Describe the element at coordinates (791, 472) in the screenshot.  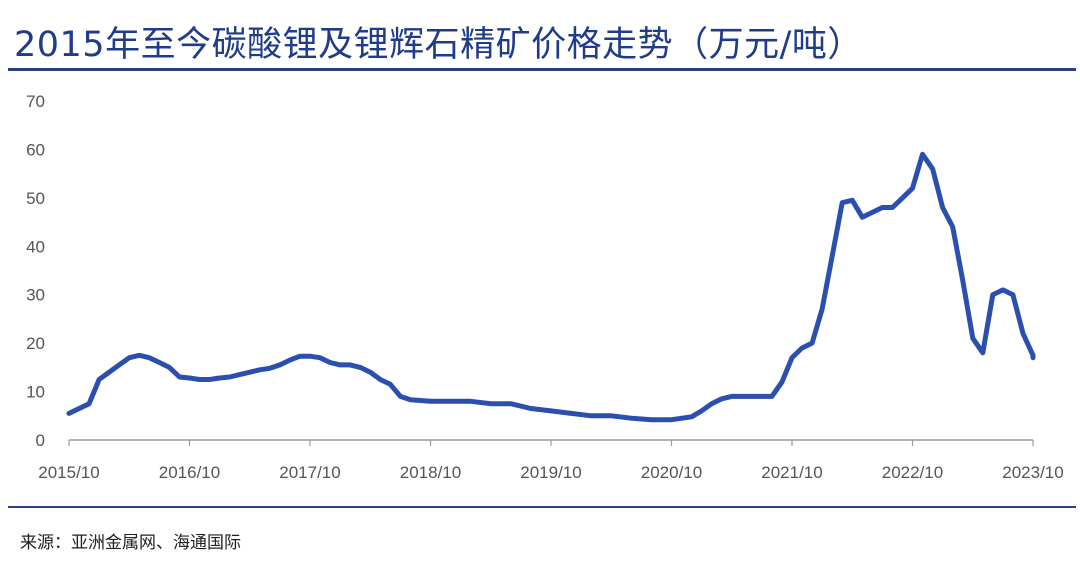
I see `x-tick-label: 2021/10` at that location.